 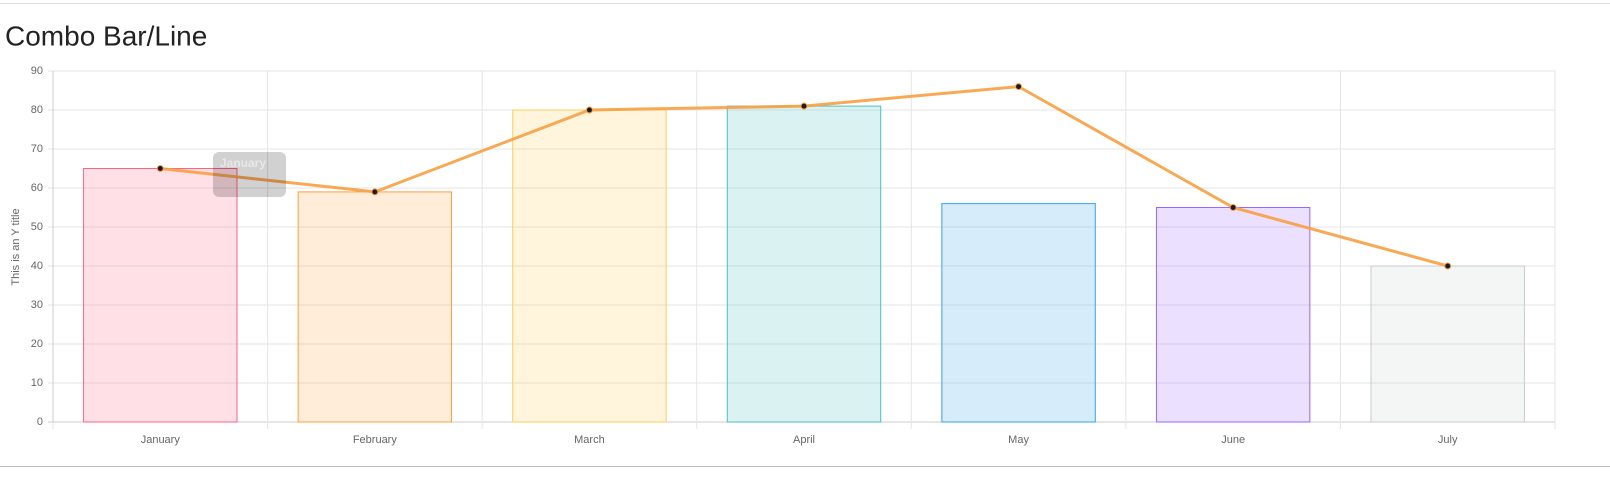 What do you see at coordinates (243, 163) in the screenshot?
I see `tooltip-title: January` at bounding box center [243, 163].